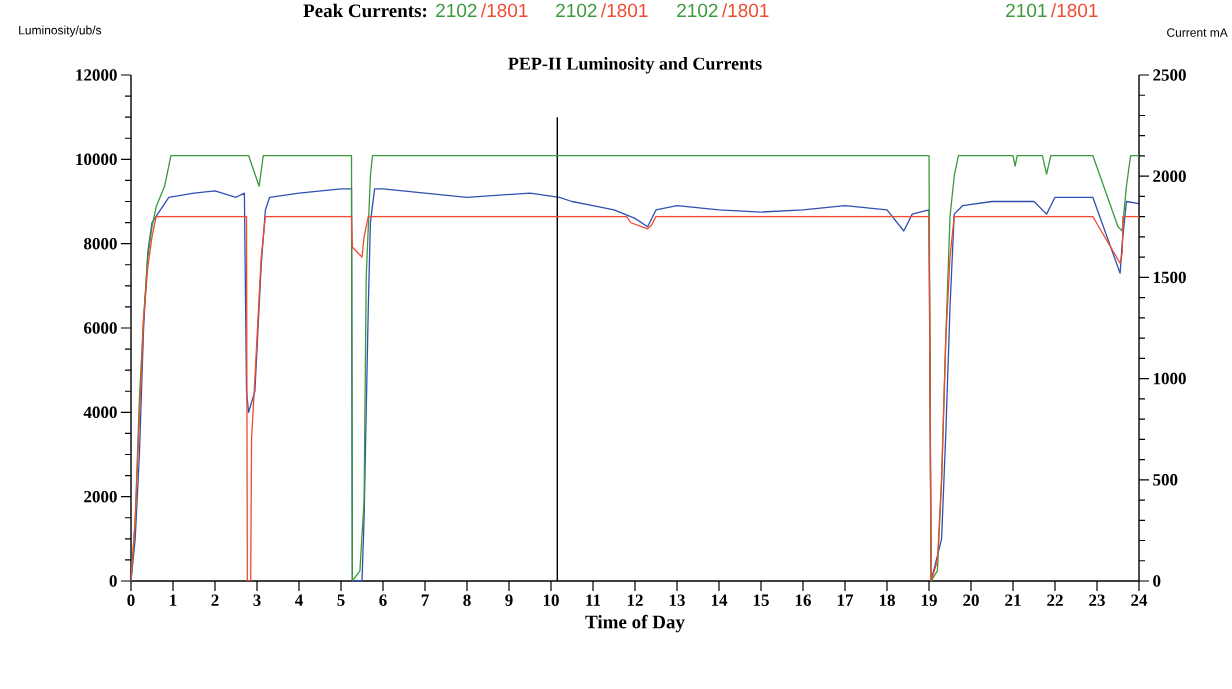 The height and width of the screenshot is (689, 1232). Describe the element at coordinates (1169, 277) in the screenshot. I see `y2-tick-label: 1500` at that location.